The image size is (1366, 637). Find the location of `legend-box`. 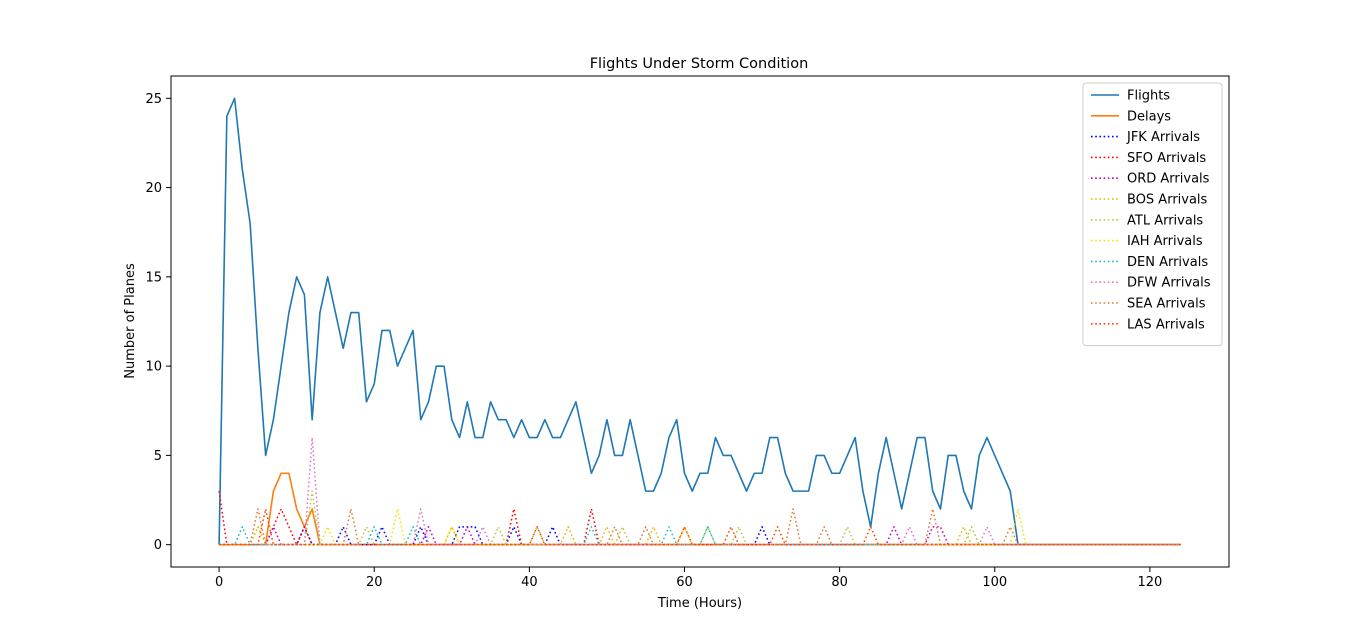

legend-box is located at coordinates (1152, 214).